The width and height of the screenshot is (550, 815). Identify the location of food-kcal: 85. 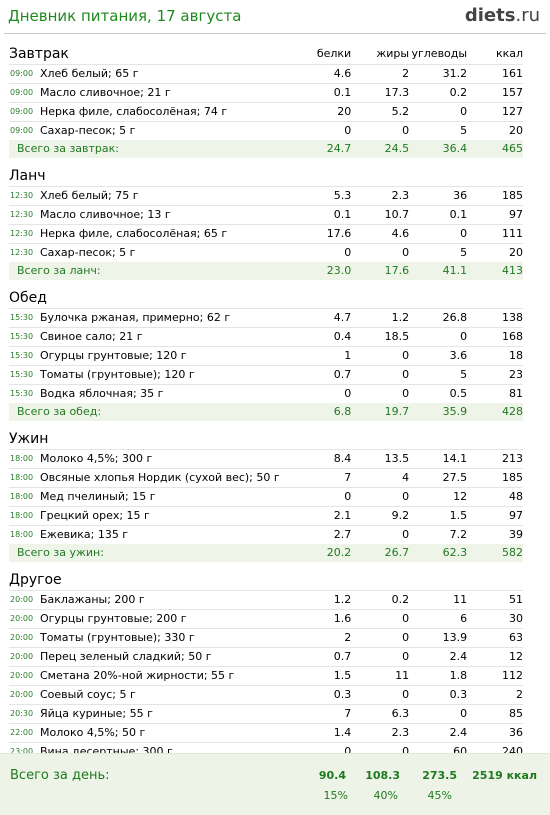
(495, 714).